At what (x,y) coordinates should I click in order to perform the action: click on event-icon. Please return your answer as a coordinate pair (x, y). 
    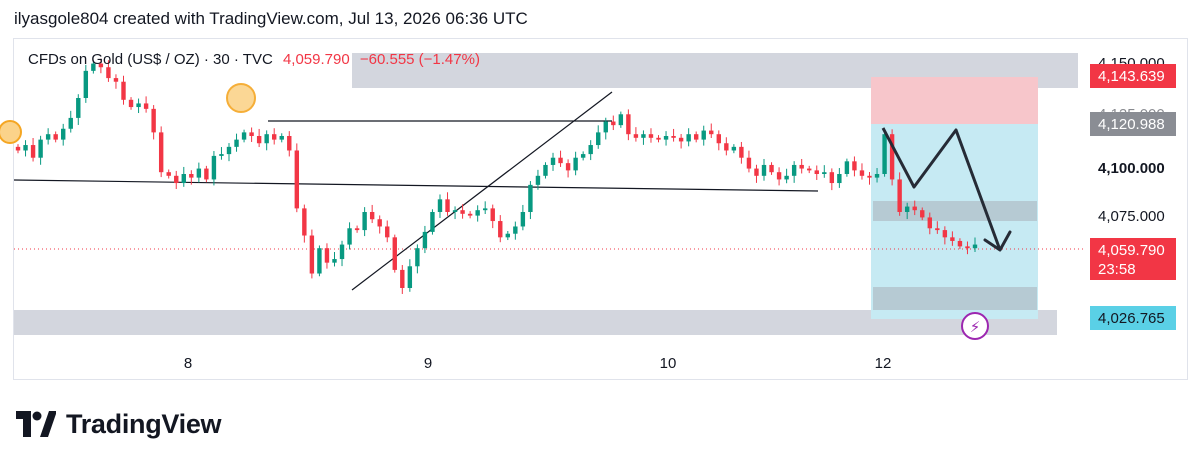
    Looking at the image, I should click on (975, 326).